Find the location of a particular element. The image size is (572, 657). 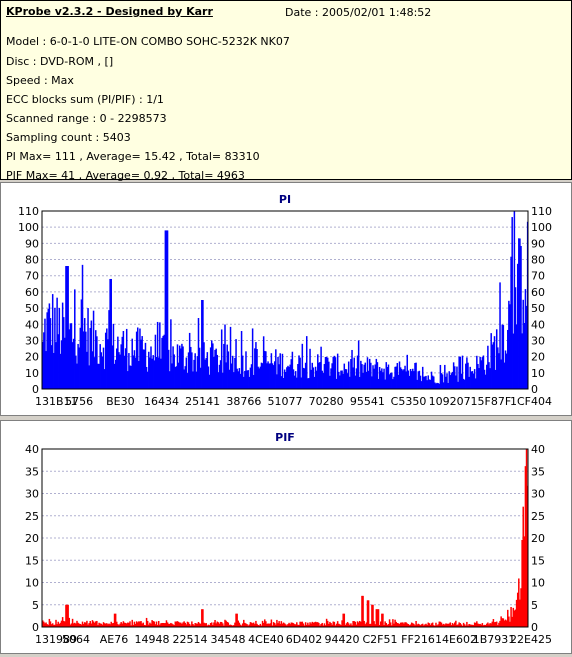

x-tick-label: FF216 is located at coordinates (418, 639).